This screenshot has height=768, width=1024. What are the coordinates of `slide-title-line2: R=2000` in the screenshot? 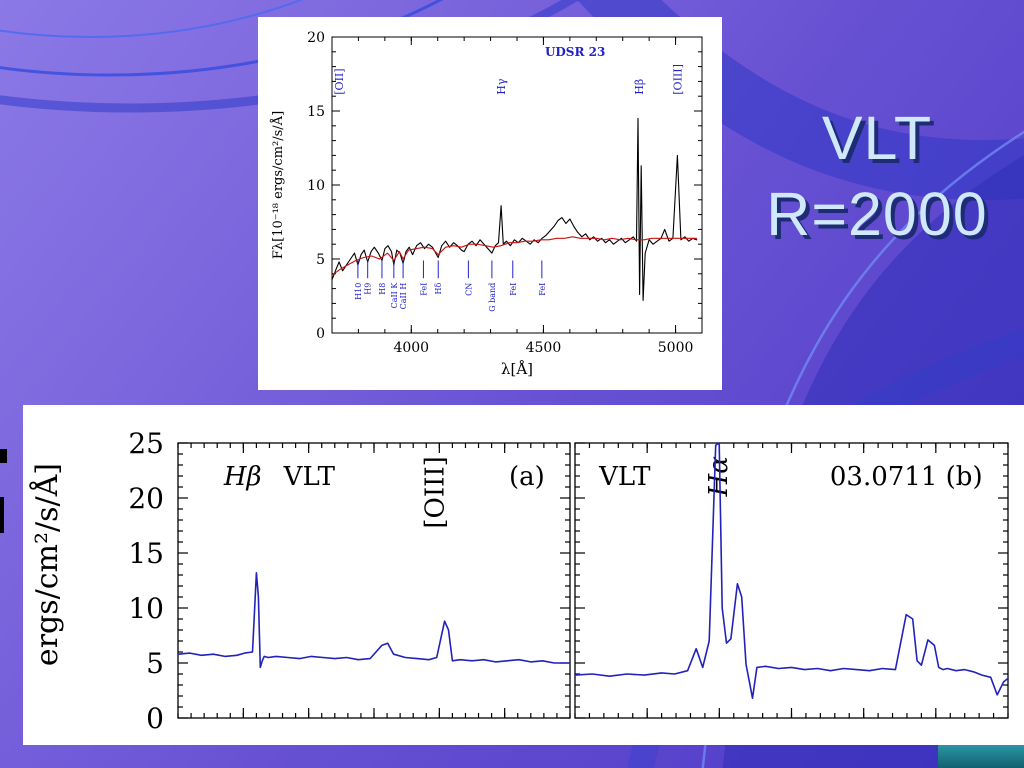 It's located at (877, 214).